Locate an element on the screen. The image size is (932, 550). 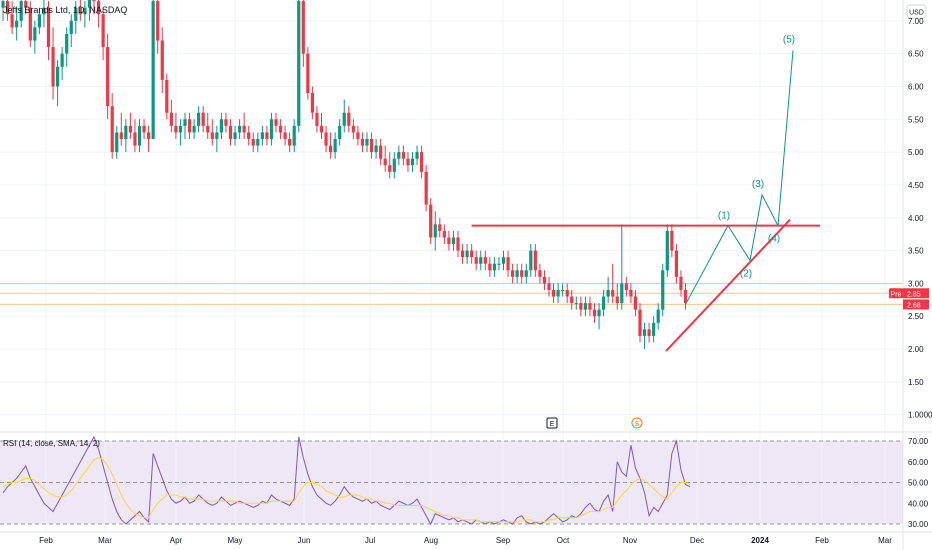
time-tick-label: Jul is located at coordinates (370, 540).